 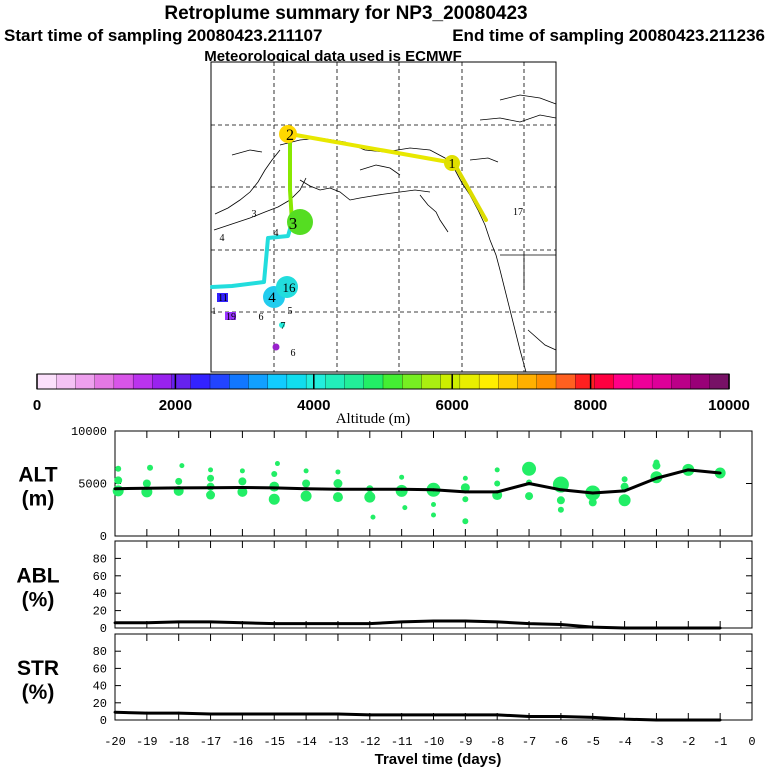 What do you see at coordinates (465, 742) in the screenshot?
I see `x-tick-label: -9` at bounding box center [465, 742].